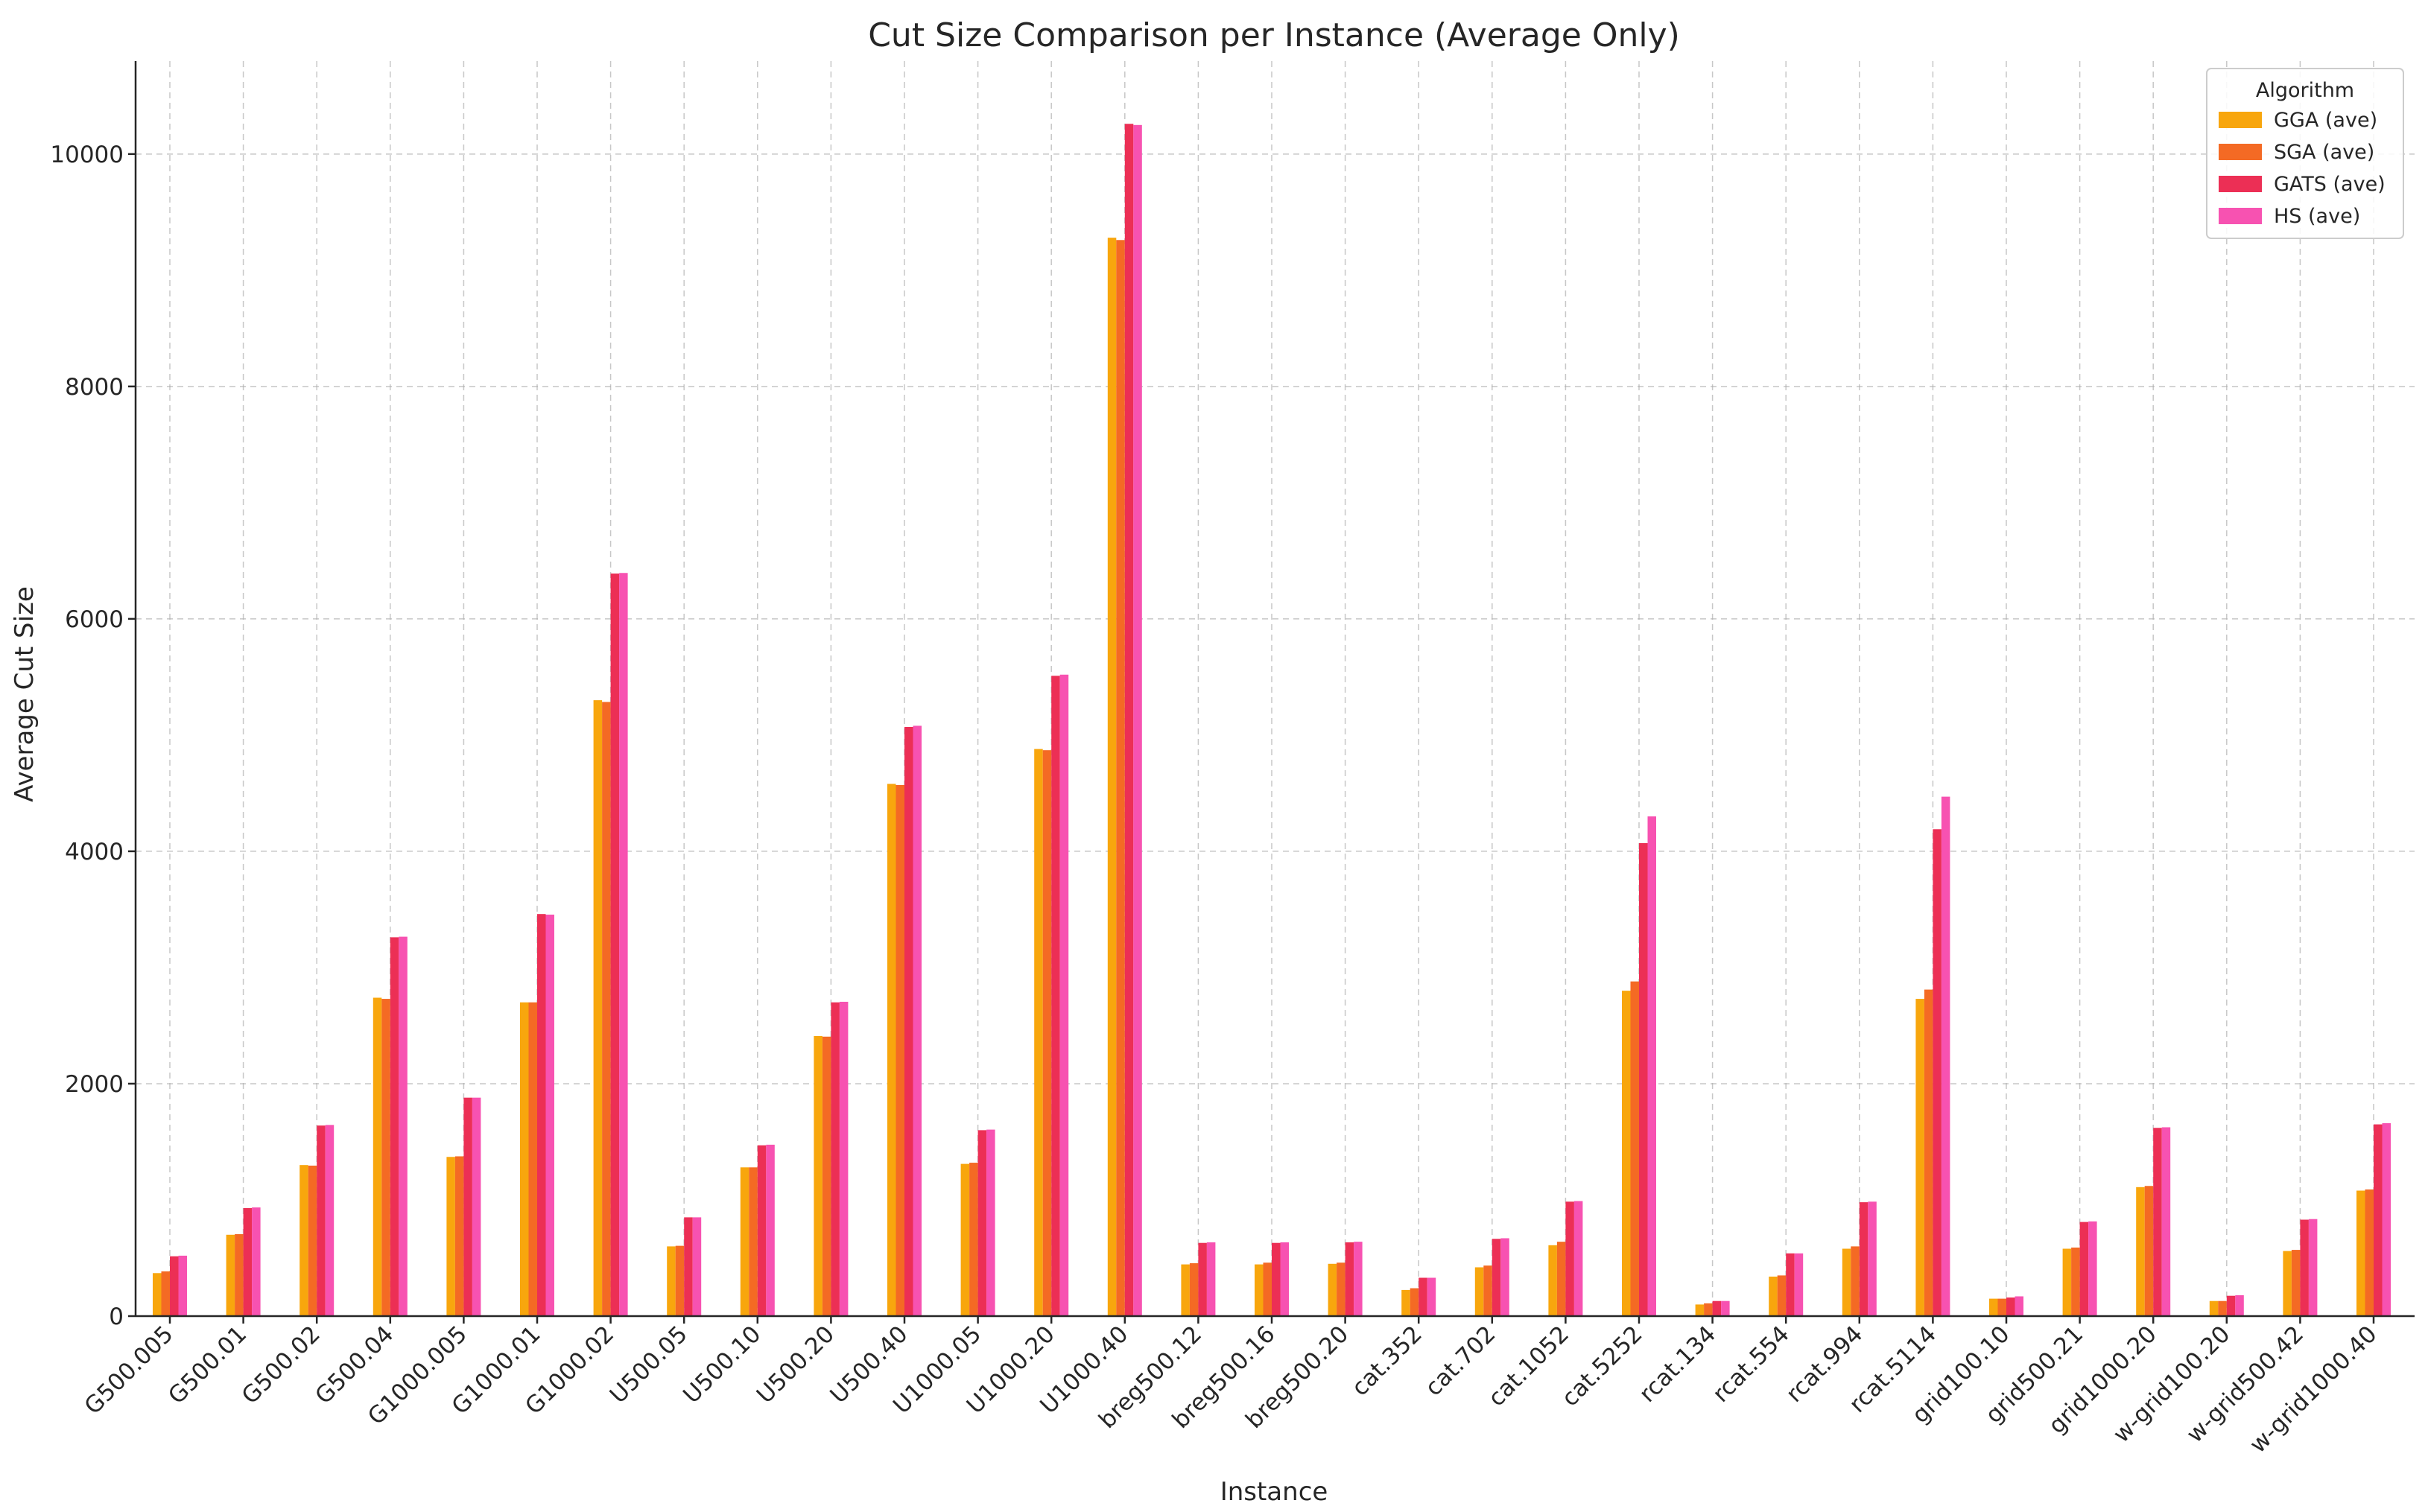  Describe the element at coordinates (94, 1085) in the screenshot. I see `y-tick-label: 2000` at that location.